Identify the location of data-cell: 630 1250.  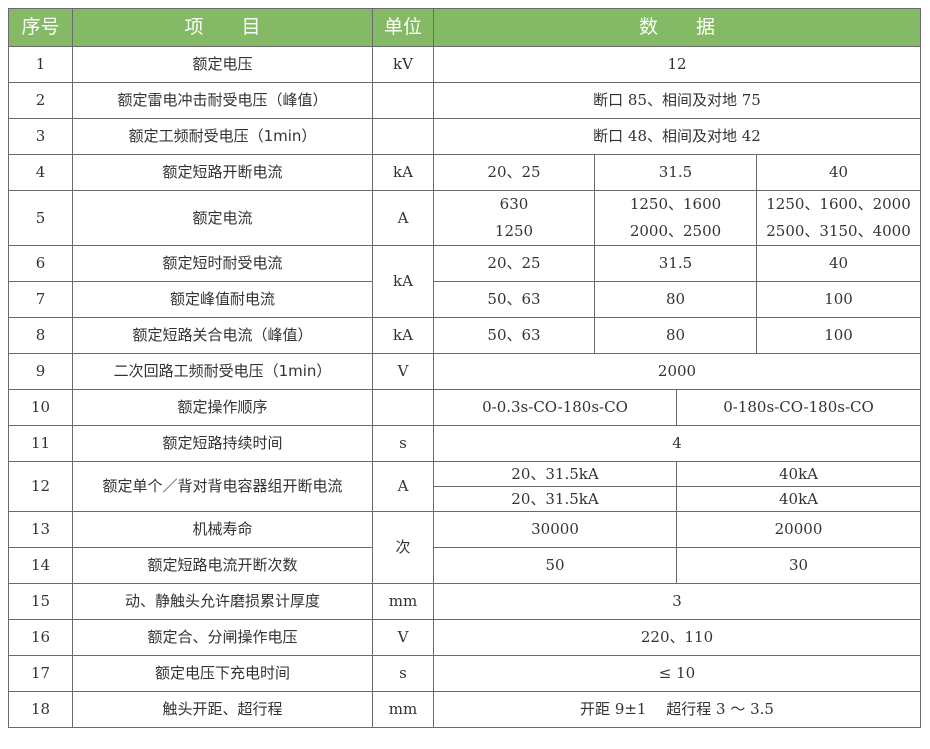
(514, 218).